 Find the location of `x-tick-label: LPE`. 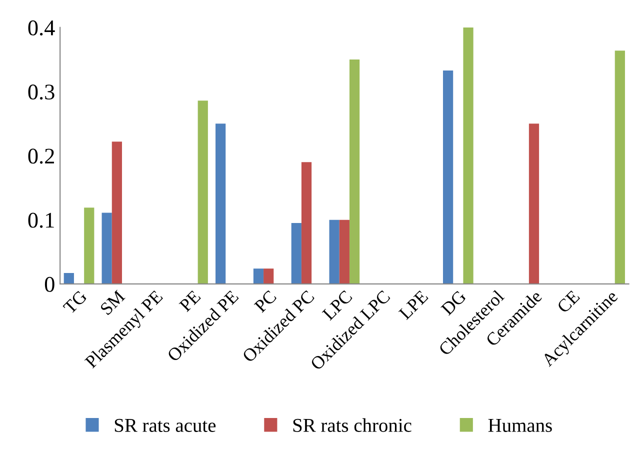

x-tick-label: LPE is located at coordinates (413, 305).